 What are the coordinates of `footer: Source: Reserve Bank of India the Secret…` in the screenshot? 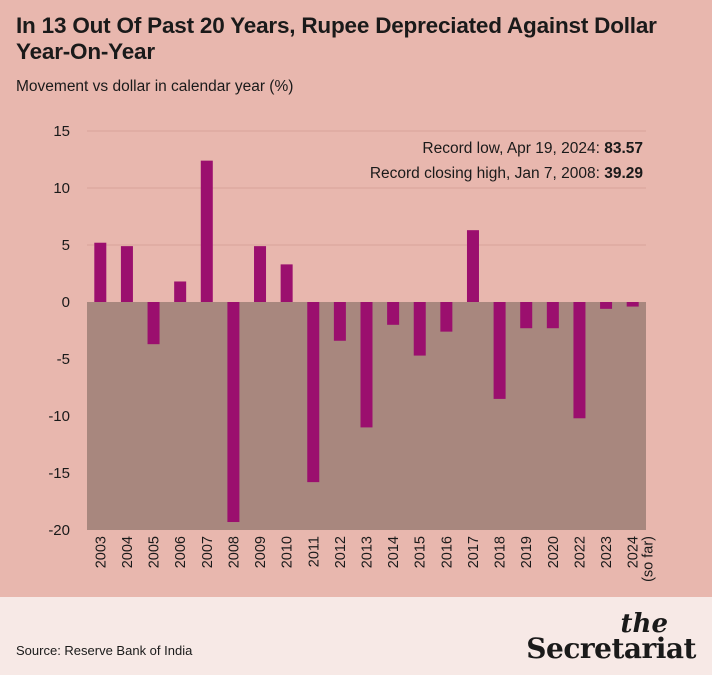 It's located at (356, 636).